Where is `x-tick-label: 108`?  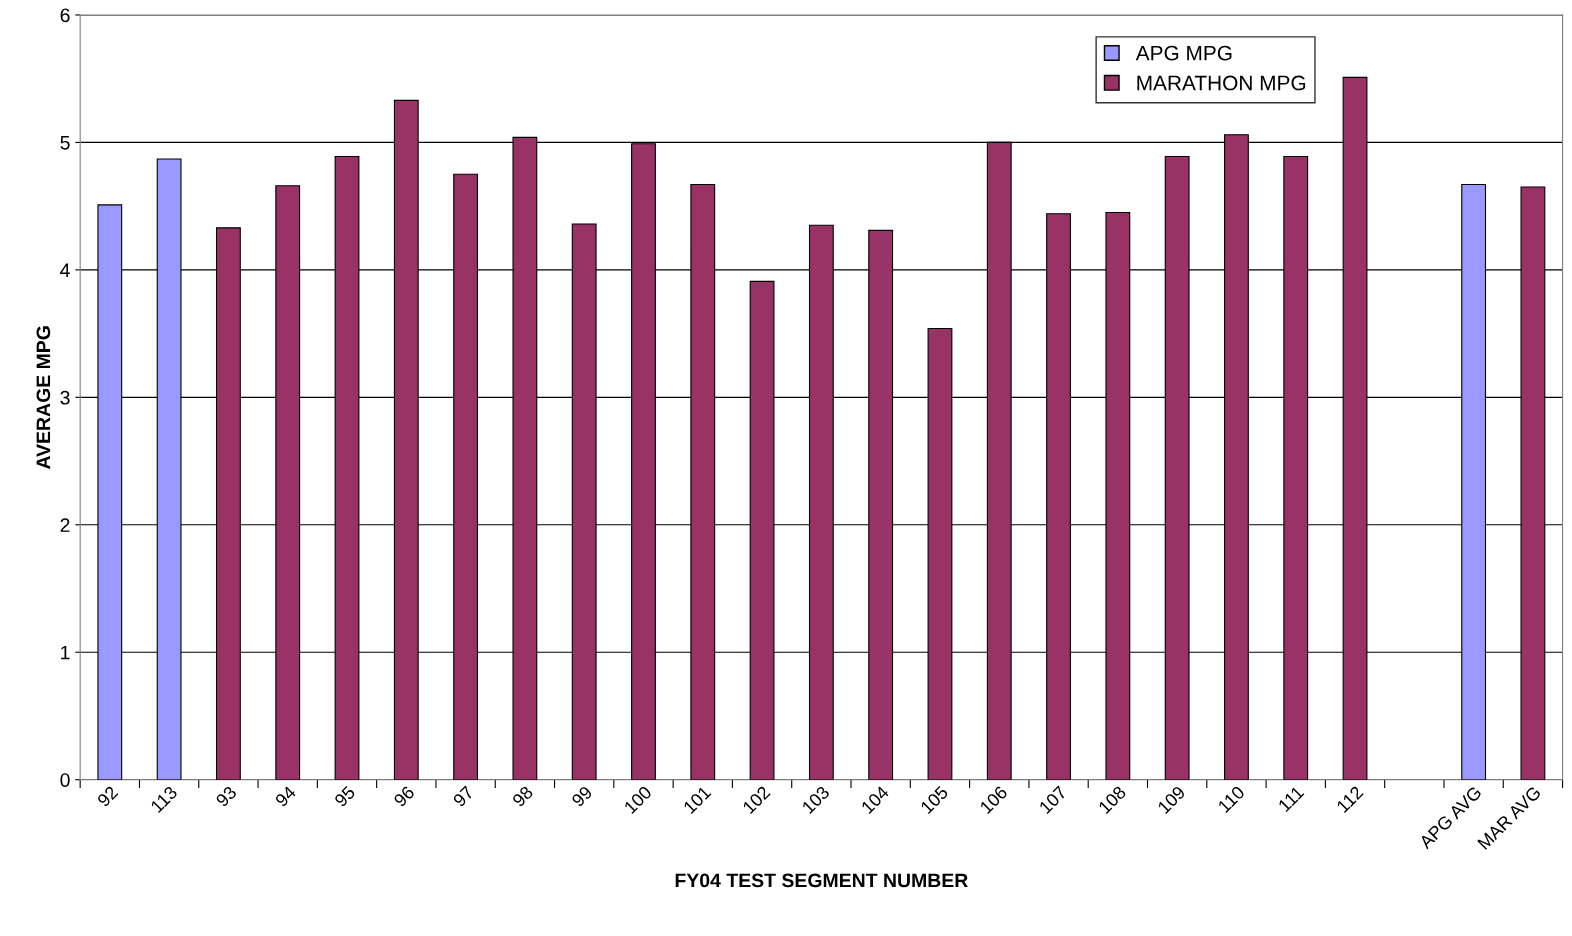 x-tick-label: 108 is located at coordinates (1112, 800).